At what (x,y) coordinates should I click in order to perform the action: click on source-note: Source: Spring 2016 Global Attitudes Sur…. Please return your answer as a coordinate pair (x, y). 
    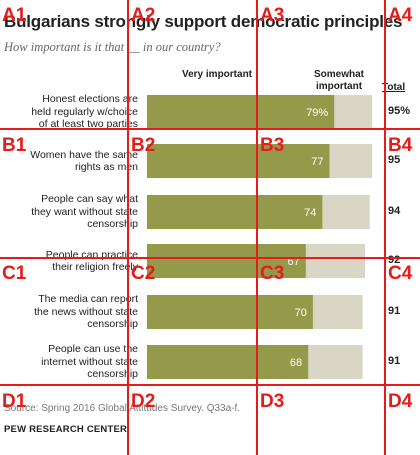
    Looking at the image, I should click on (122, 408).